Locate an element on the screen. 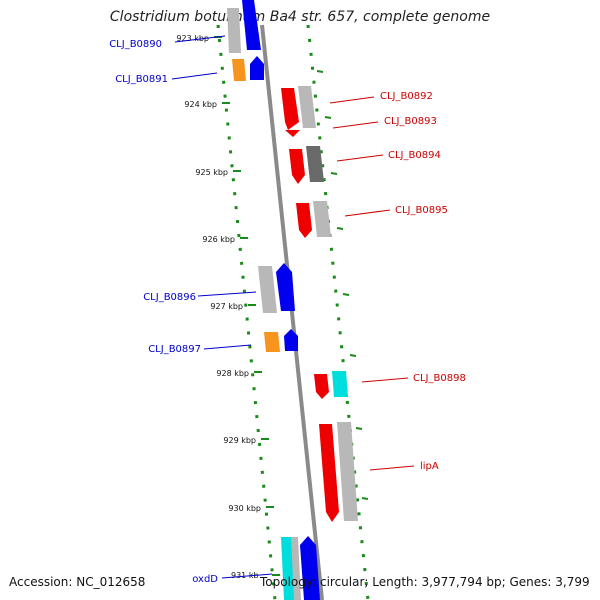 This screenshot has height=600, width=600. tick-label: 930 kbp is located at coordinates (244, 508).